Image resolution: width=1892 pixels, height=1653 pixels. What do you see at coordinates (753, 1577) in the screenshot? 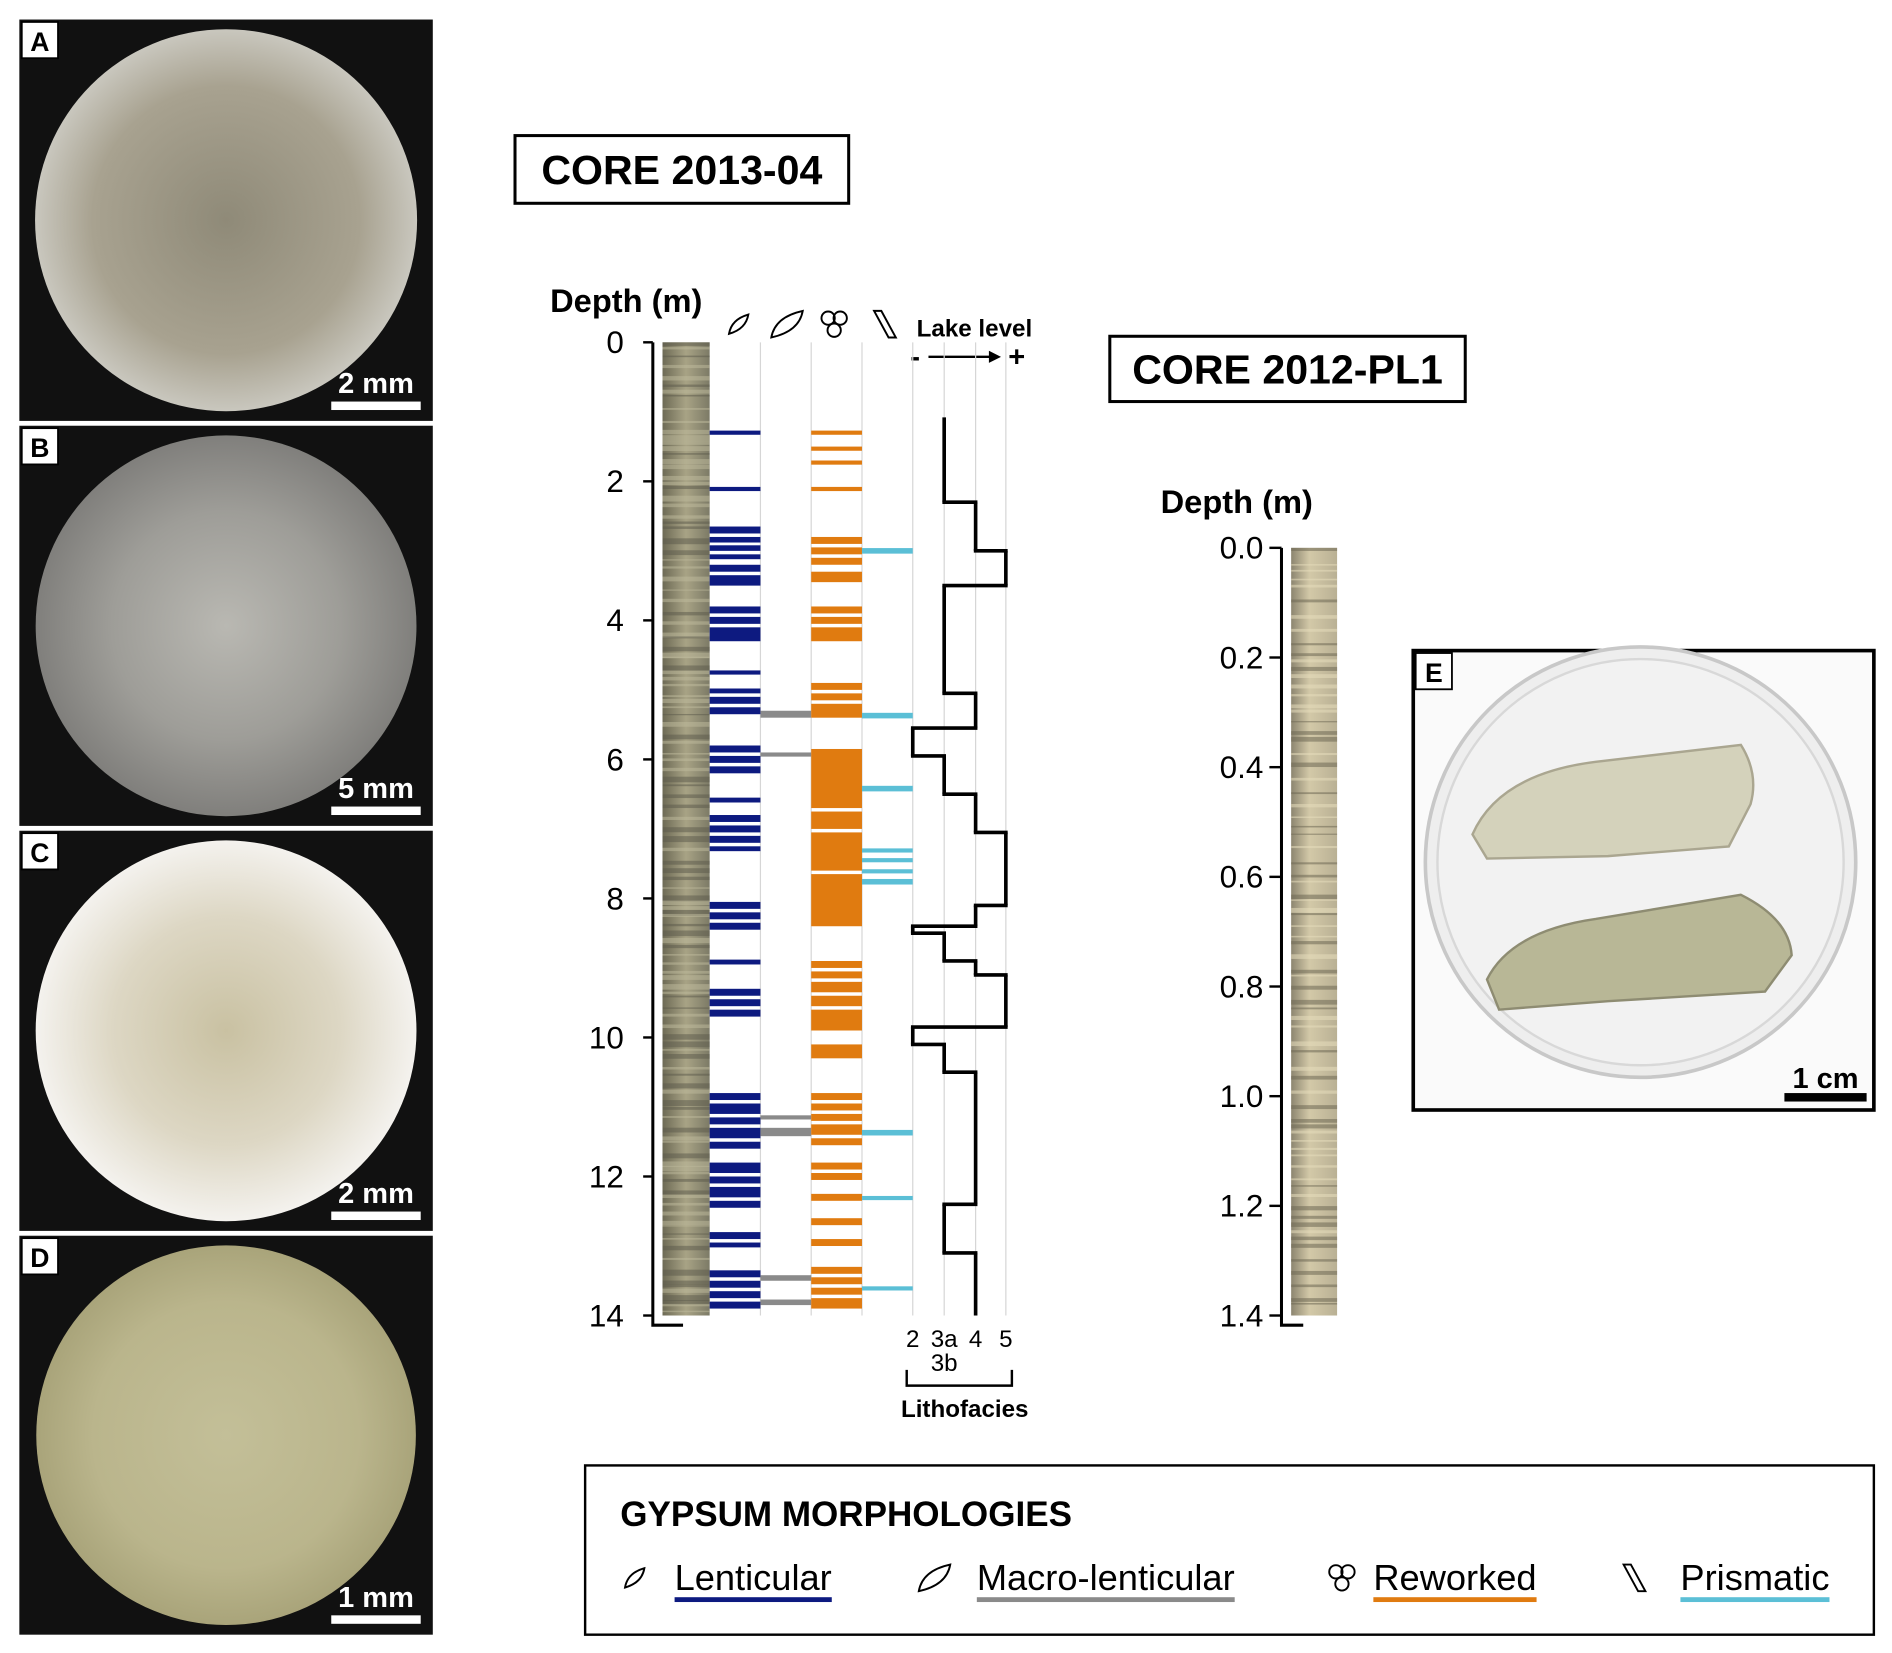
I see `legend-label: Lenticular` at bounding box center [753, 1577].